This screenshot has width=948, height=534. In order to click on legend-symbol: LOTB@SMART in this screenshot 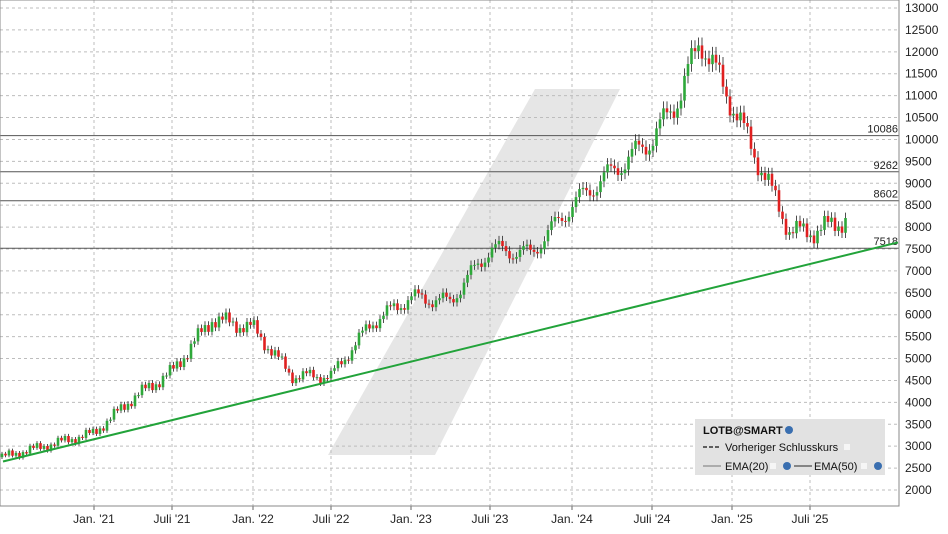, I will do `click(743, 431)`.